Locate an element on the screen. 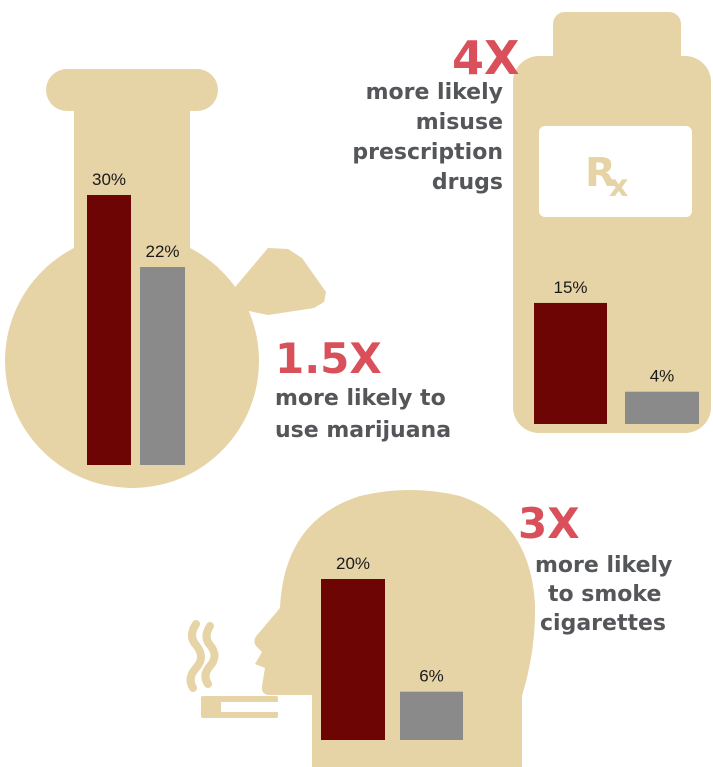 This screenshot has height=767, width=713. prescription-bar-2-value-label: 4% is located at coordinates (662, 376).